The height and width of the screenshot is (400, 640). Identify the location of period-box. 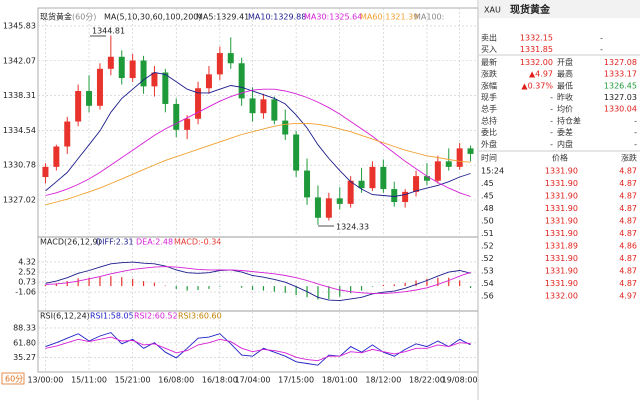
(13, 378).